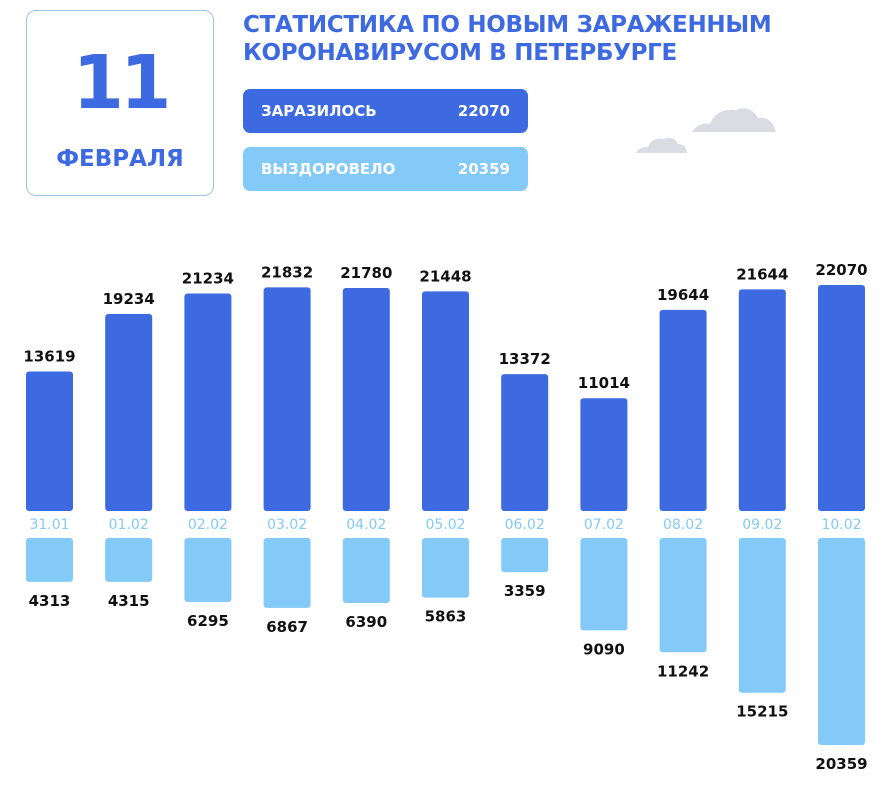  Describe the element at coordinates (129, 601) in the screenshot. I see `recovered-value-label: 4315` at that location.